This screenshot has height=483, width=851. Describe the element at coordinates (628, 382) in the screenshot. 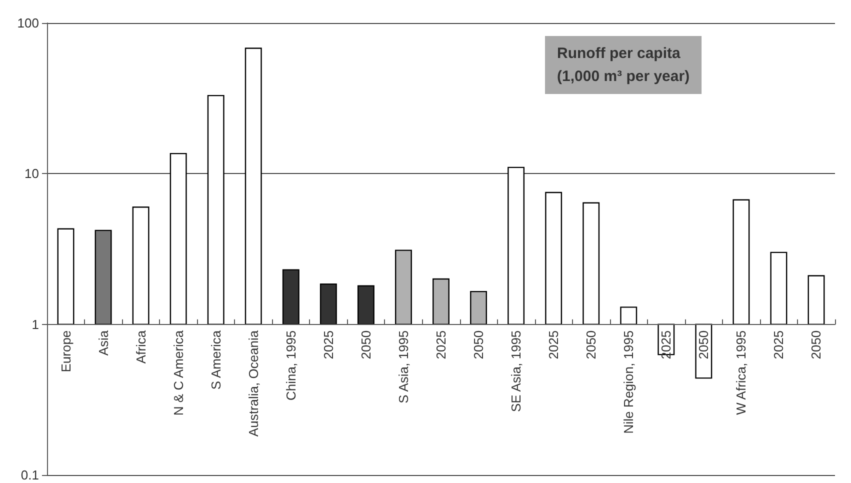

I see `x-tick-label: Nile Region, 1995` at that location.